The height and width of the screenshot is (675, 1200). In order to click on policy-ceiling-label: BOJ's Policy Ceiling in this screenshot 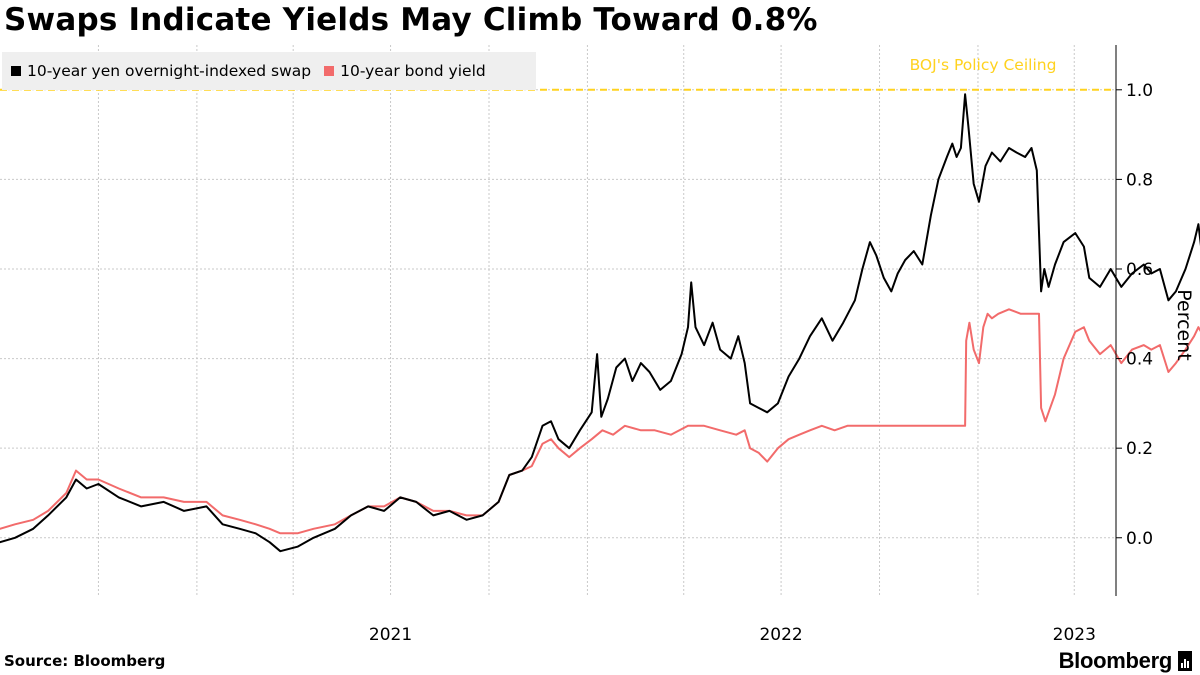, I will do `click(983, 65)`.